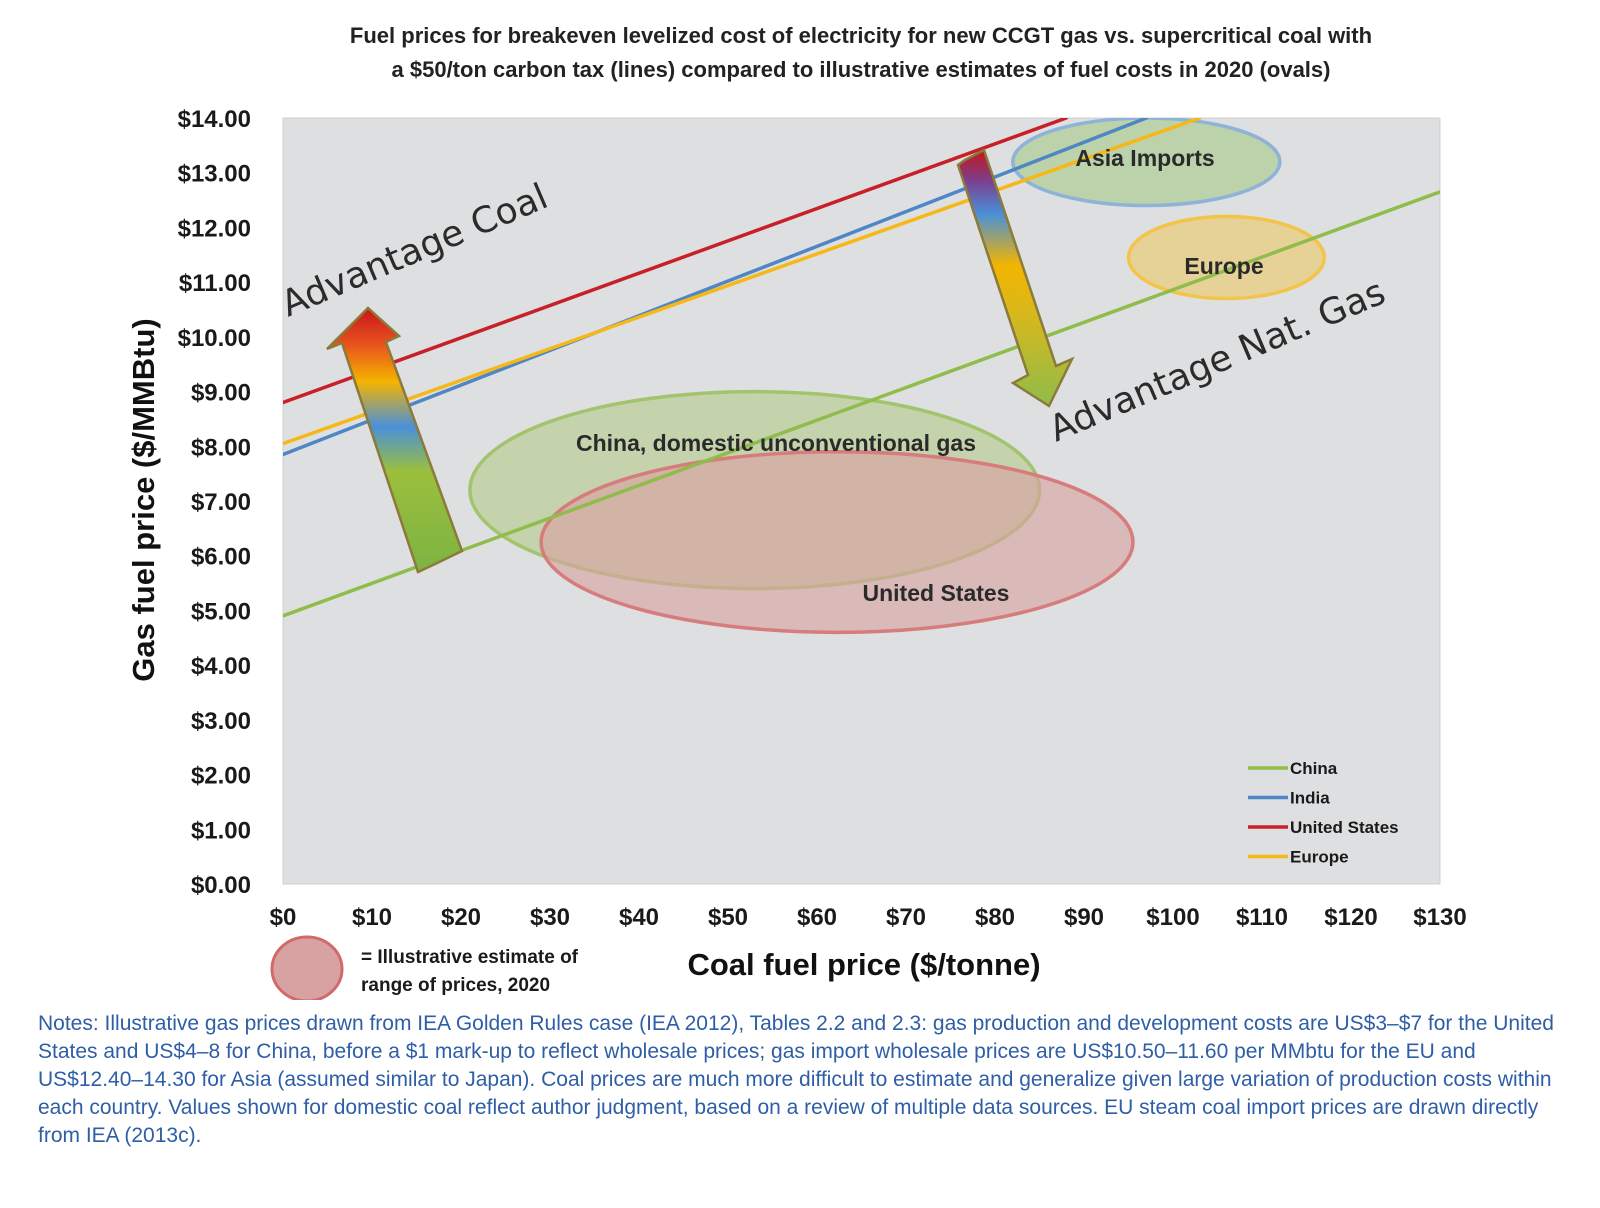  Describe the element at coordinates (221, 447) in the screenshot. I see `y-tick-label: $8.00` at that location.